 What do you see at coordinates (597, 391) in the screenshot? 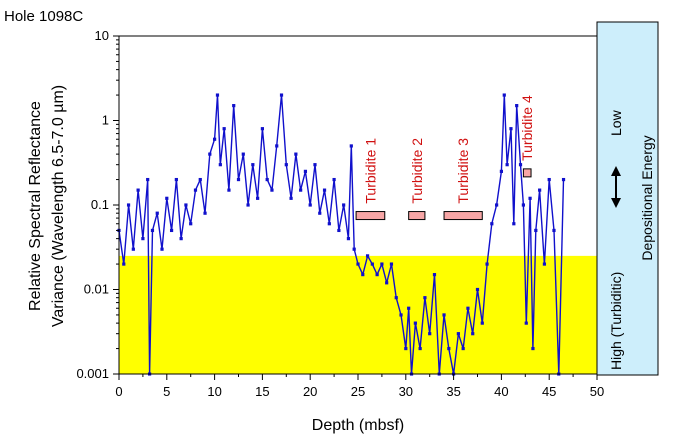
I see `x-tick-label: 50` at bounding box center [597, 391].